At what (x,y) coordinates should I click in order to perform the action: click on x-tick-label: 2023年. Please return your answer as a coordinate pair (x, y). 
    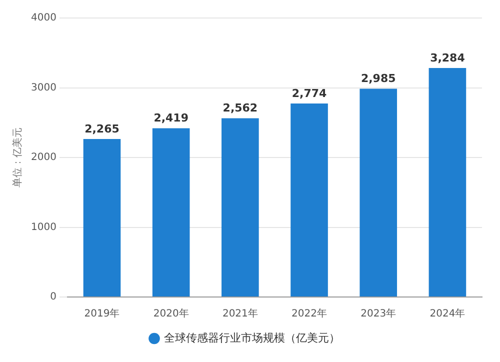
    Looking at the image, I should click on (378, 314).